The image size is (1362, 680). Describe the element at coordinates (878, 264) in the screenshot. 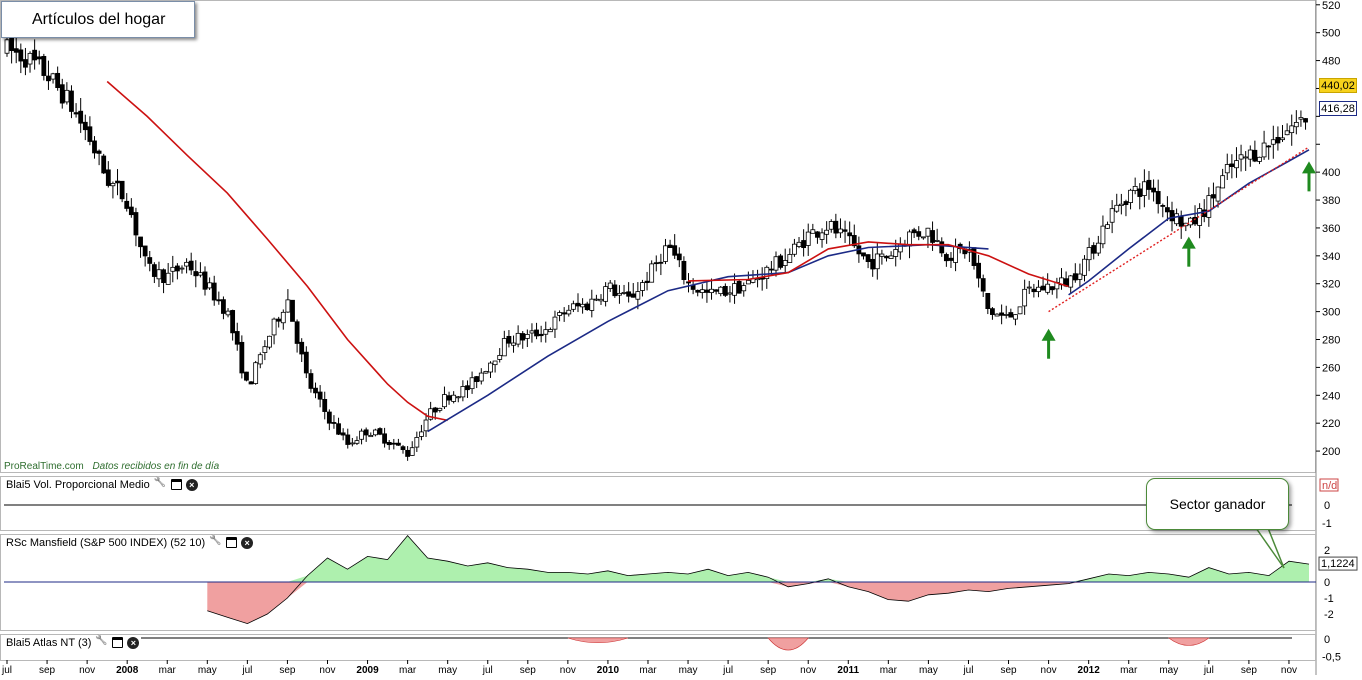

I see `moving-average-line` at that location.